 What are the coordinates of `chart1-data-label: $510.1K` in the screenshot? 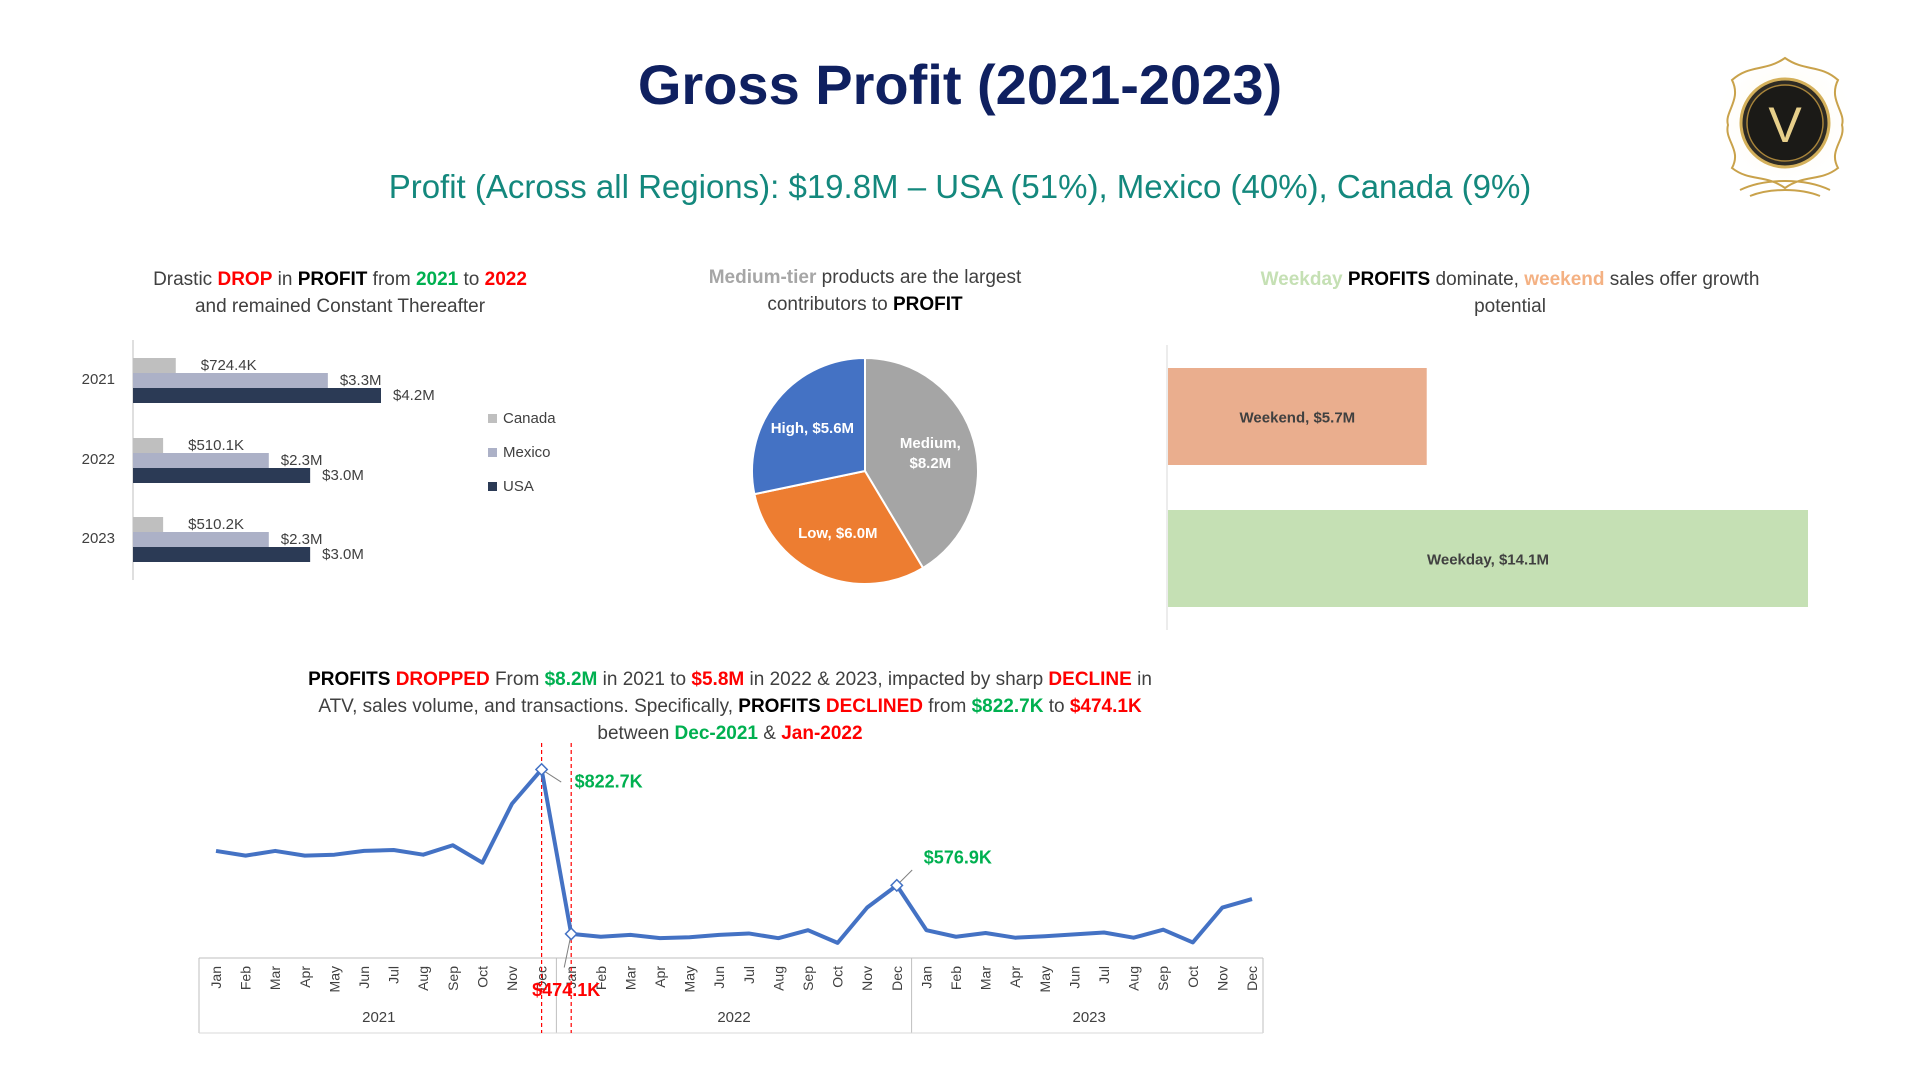 It's located at (216, 445).